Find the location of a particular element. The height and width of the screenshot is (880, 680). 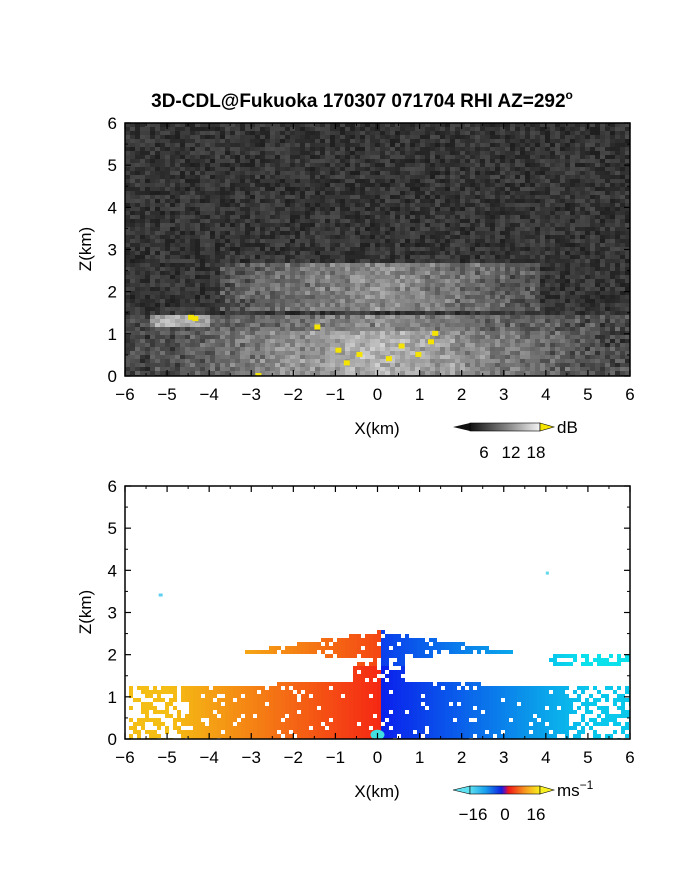

colorbar-tick-label: −16 is located at coordinates (473, 814).